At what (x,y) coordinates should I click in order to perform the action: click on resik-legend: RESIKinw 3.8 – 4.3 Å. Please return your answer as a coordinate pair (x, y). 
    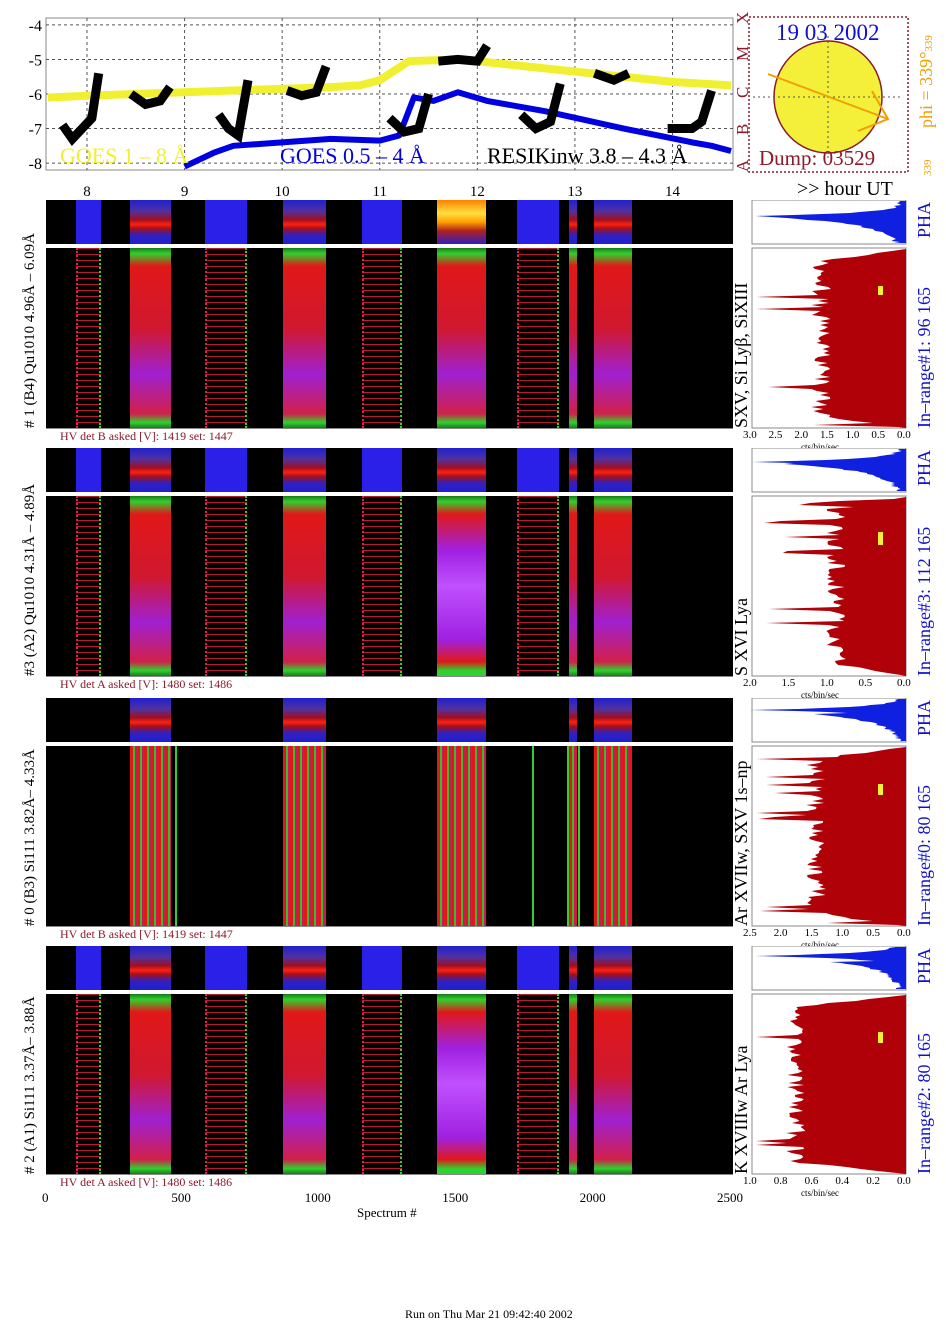
    Looking at the image, I should click on (587, 155).